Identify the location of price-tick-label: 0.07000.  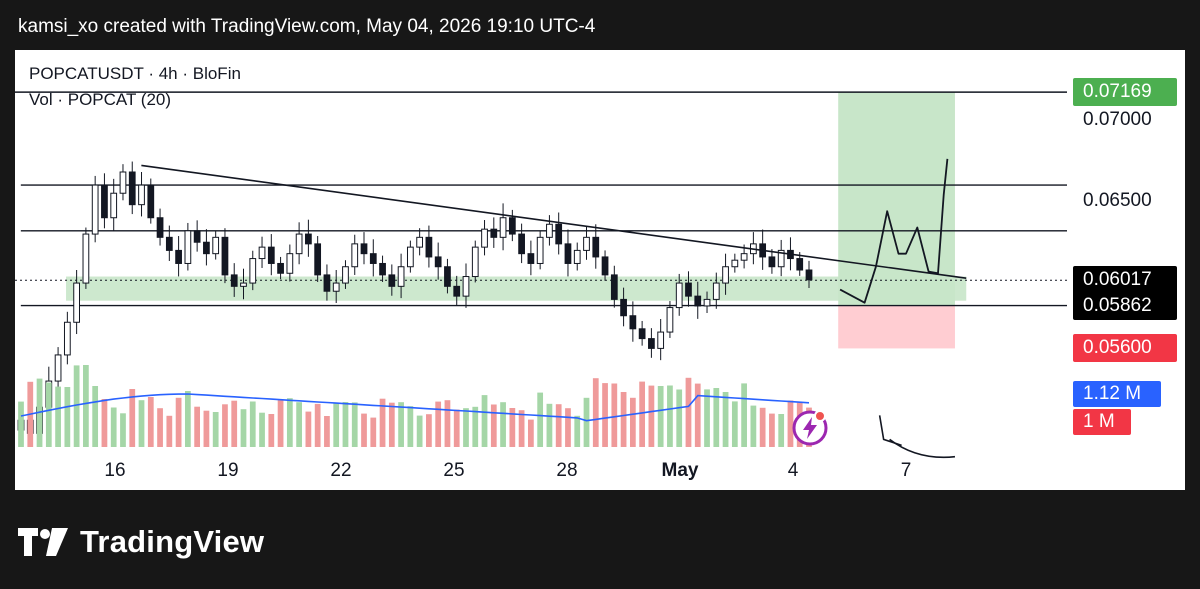
(1117, 119).